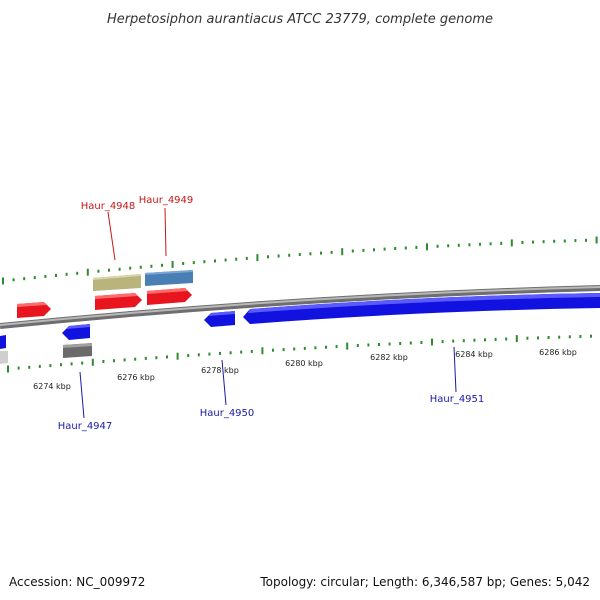 This screenshot has width=600, height=600. I want to click on tick-label: 6278 kbp, so click(220, 370).